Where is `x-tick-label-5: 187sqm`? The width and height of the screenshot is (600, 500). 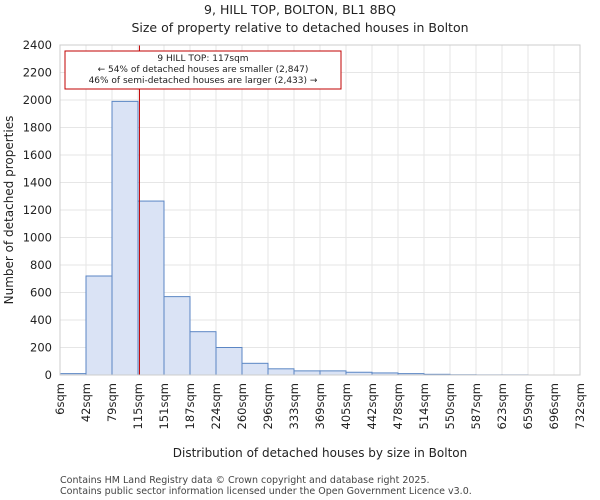 x-tick-label-5: 187sqm is located at coordinates (190, 406).